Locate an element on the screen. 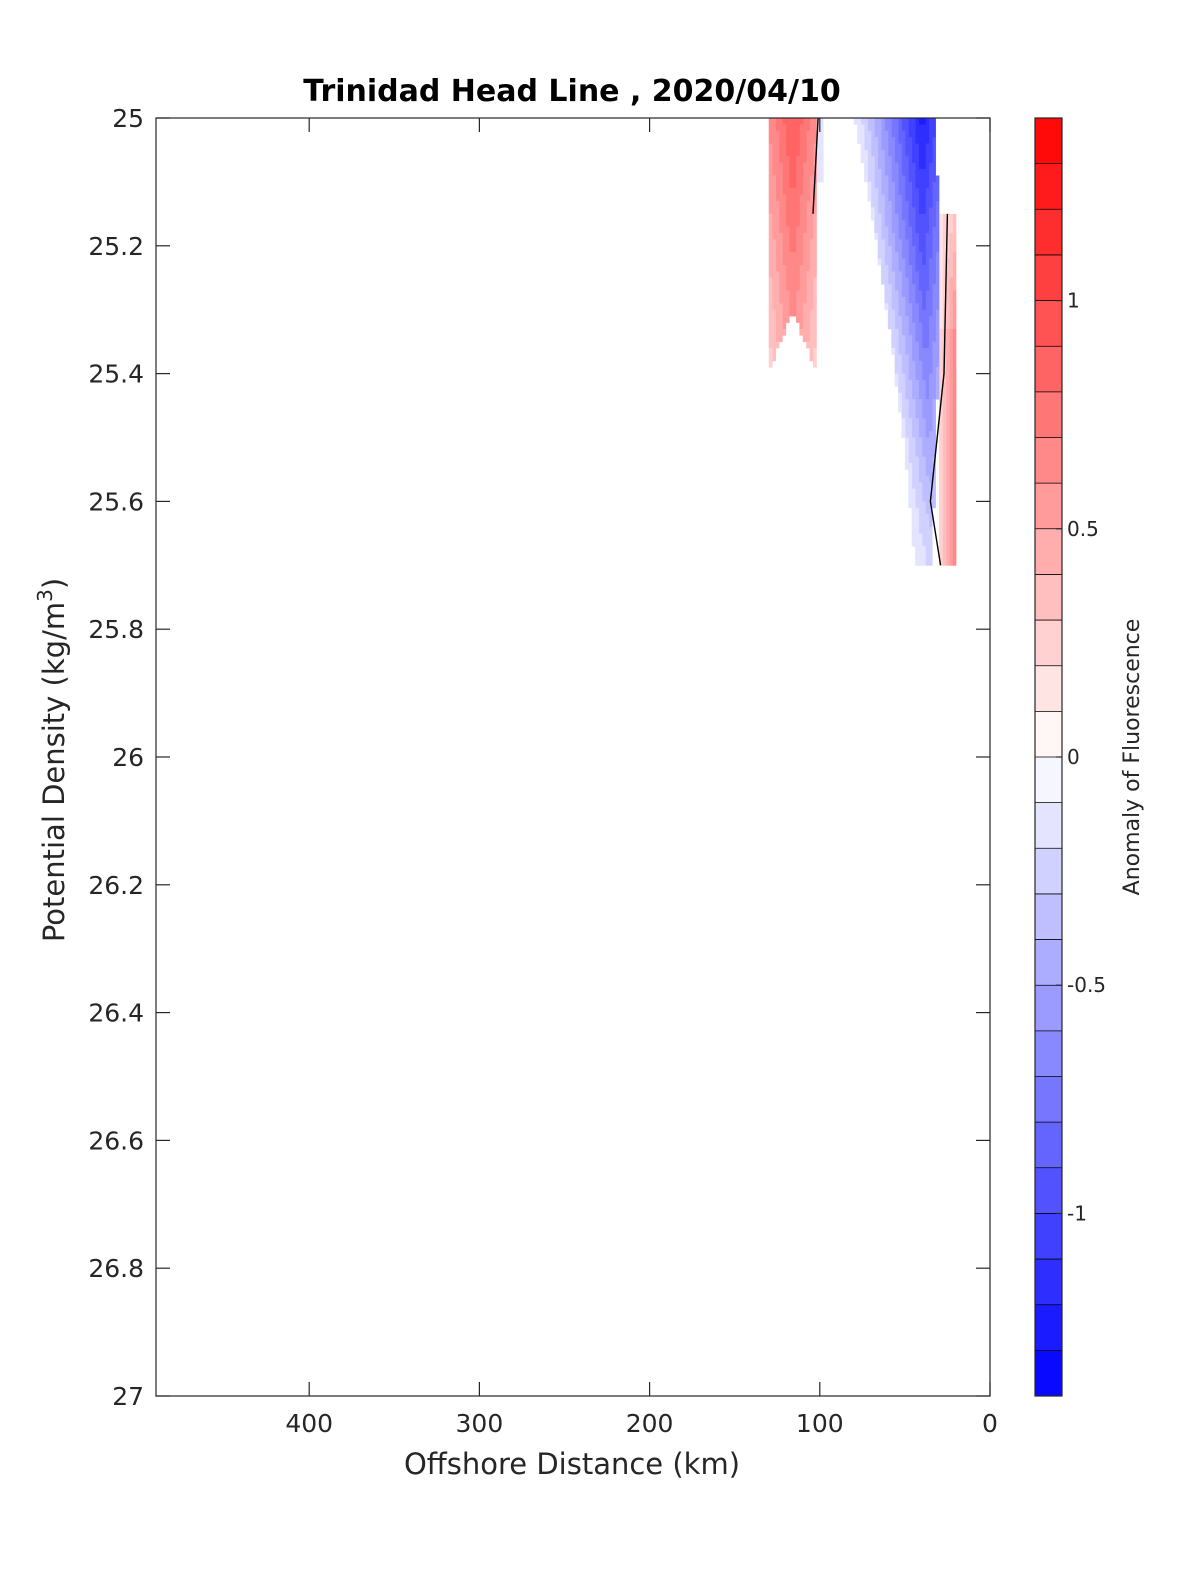  colorbar-label: Anomaly of Fluorescence is located at coordinates (1132, 757).